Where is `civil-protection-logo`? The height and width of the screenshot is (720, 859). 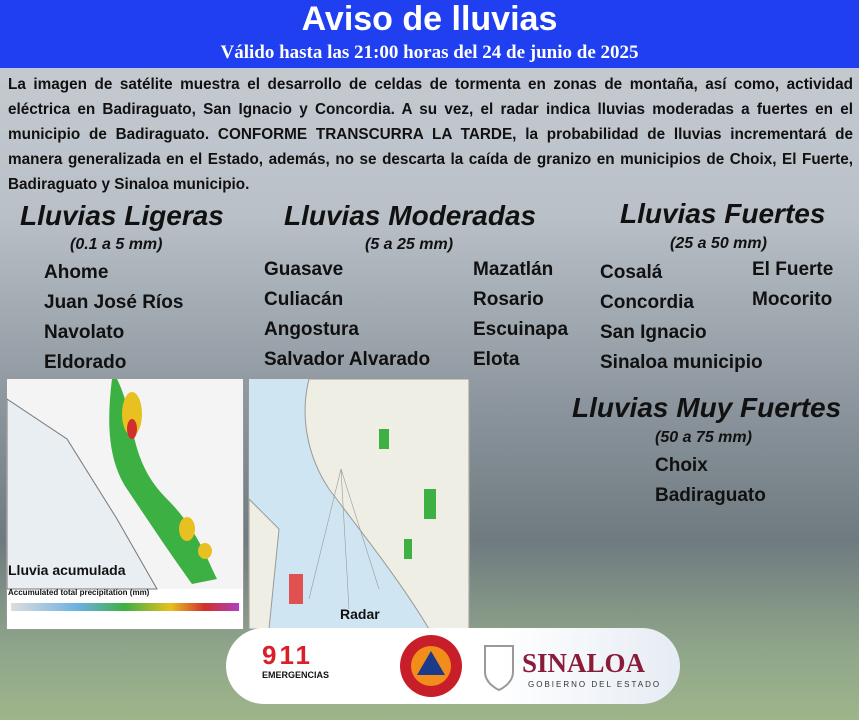
civil-protection-logo is located at coordinates (431, 666).